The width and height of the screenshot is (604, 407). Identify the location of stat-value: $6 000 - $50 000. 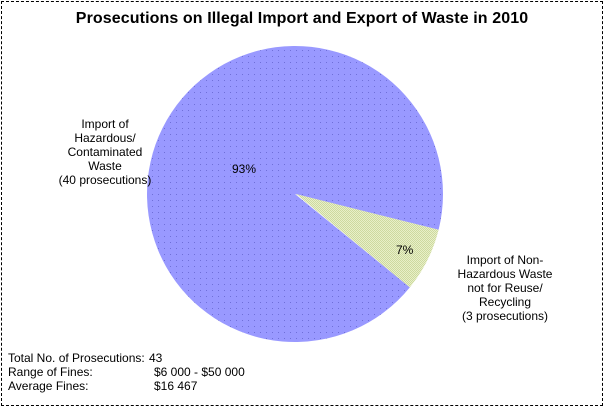
(199, 372).